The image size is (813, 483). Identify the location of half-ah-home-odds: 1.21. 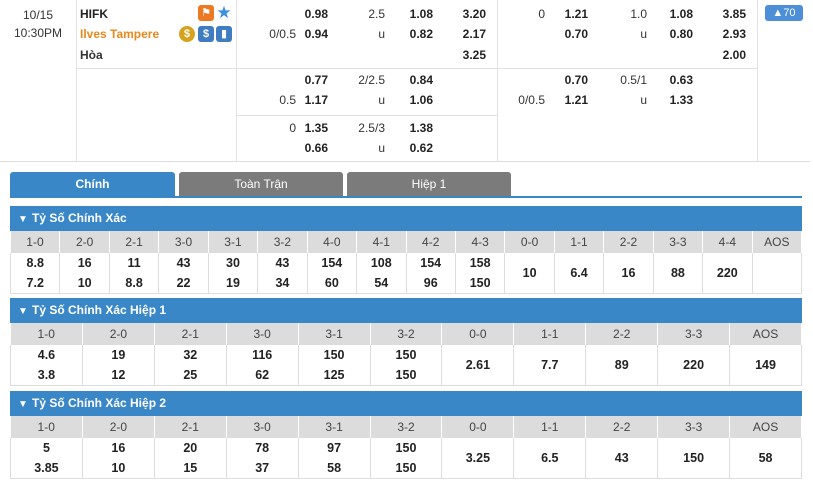
(576, 14).